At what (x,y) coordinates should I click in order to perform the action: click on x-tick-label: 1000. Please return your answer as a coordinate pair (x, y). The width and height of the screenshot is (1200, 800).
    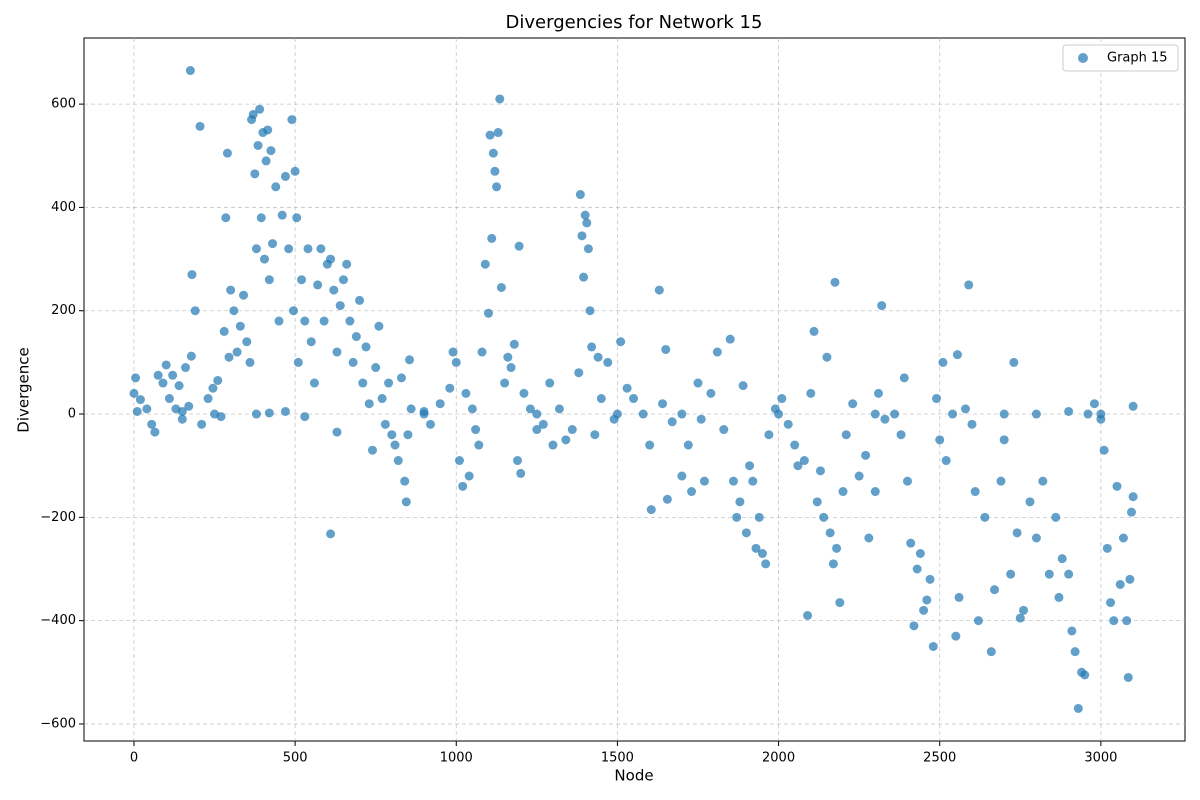
    Looking at the image, I should click on (456, 758).